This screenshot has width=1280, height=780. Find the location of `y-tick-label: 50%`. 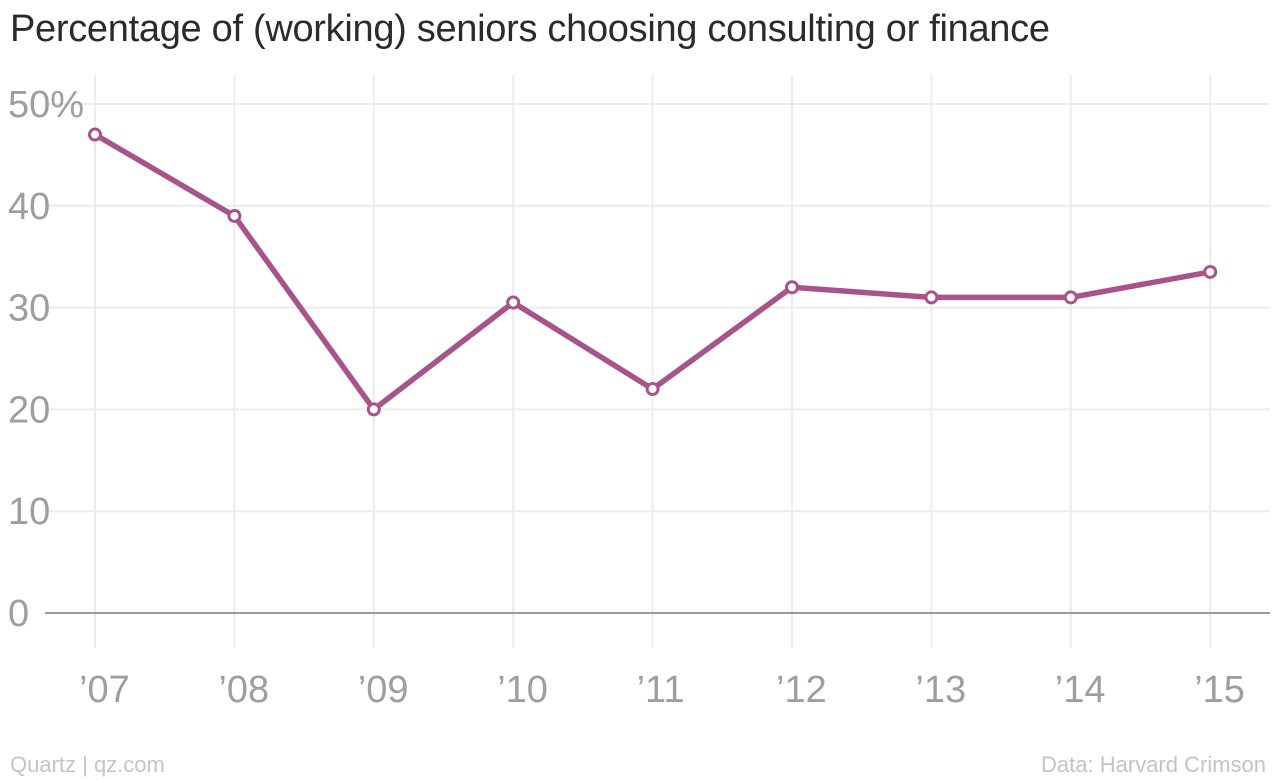

y-tick-label: 50% is located at coordinates (46, 105).